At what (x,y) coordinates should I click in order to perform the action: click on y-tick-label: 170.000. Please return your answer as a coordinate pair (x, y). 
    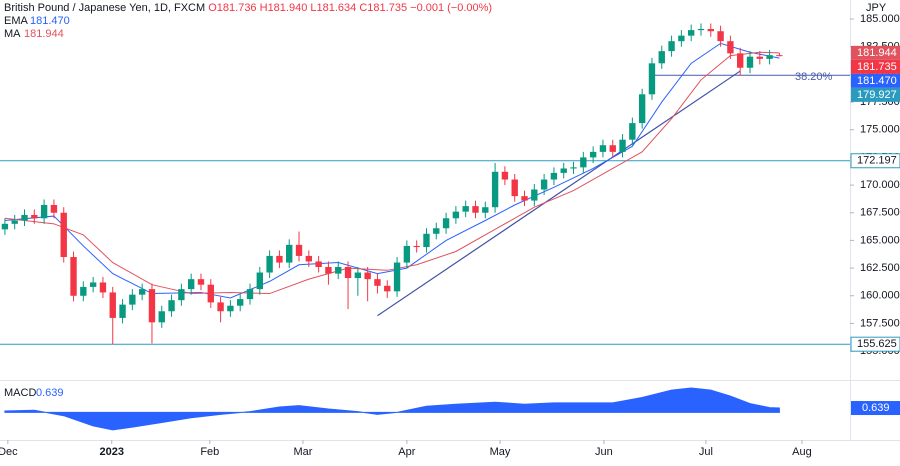
    Looking at the image, I should click on (880, 185).